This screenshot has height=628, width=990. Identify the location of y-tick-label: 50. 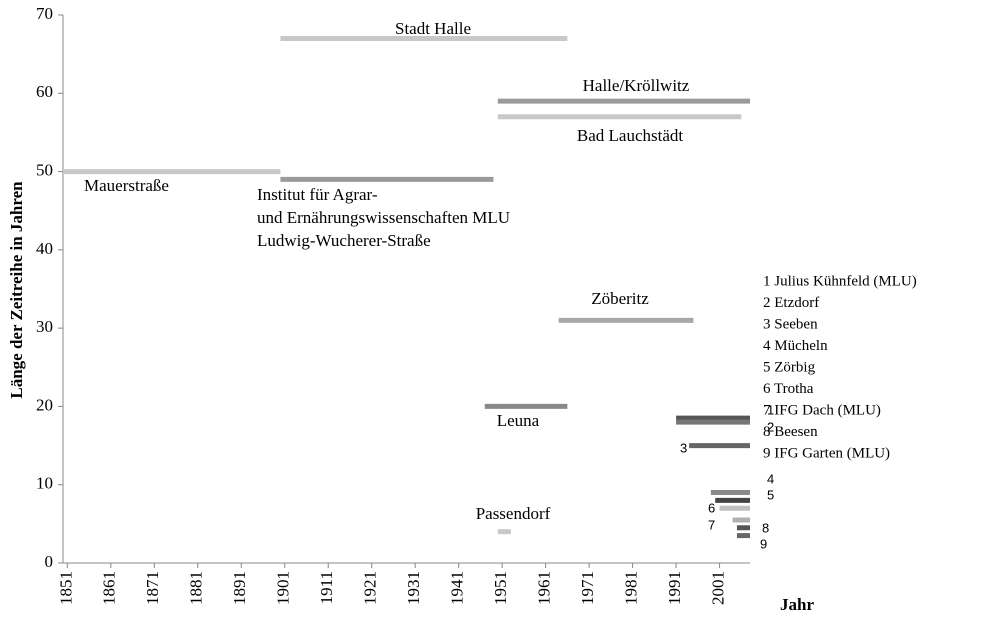
(44, 169).